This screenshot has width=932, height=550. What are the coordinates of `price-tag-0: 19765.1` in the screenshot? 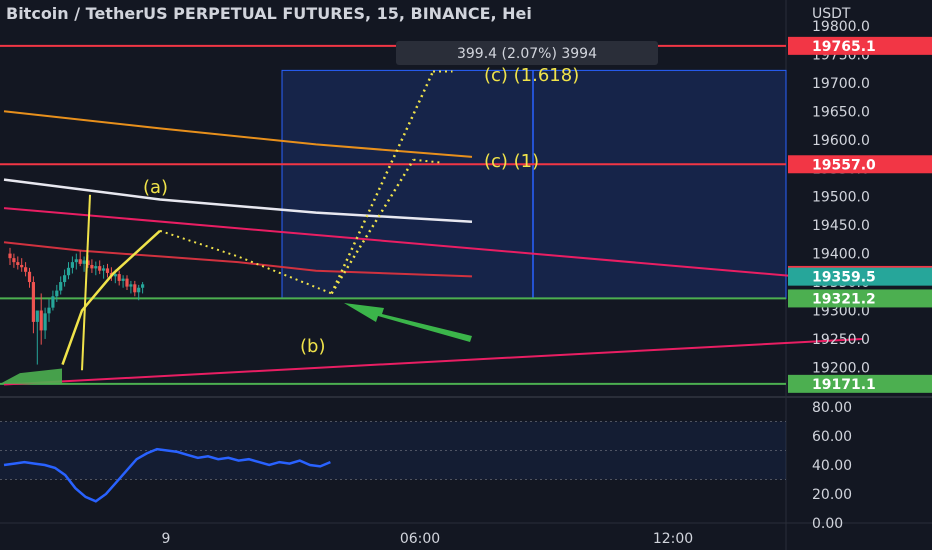 It's located at (844, 47).